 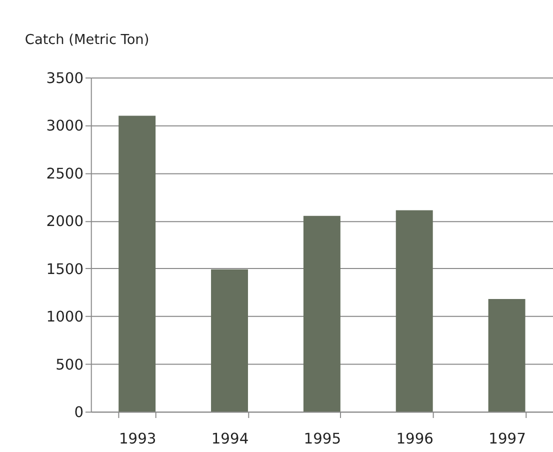 What do you see at coordinates (87, 40) in the screenshot?
I see `y-axis-title: Catch (Metric Ton)` at bounding box center [87, 40].